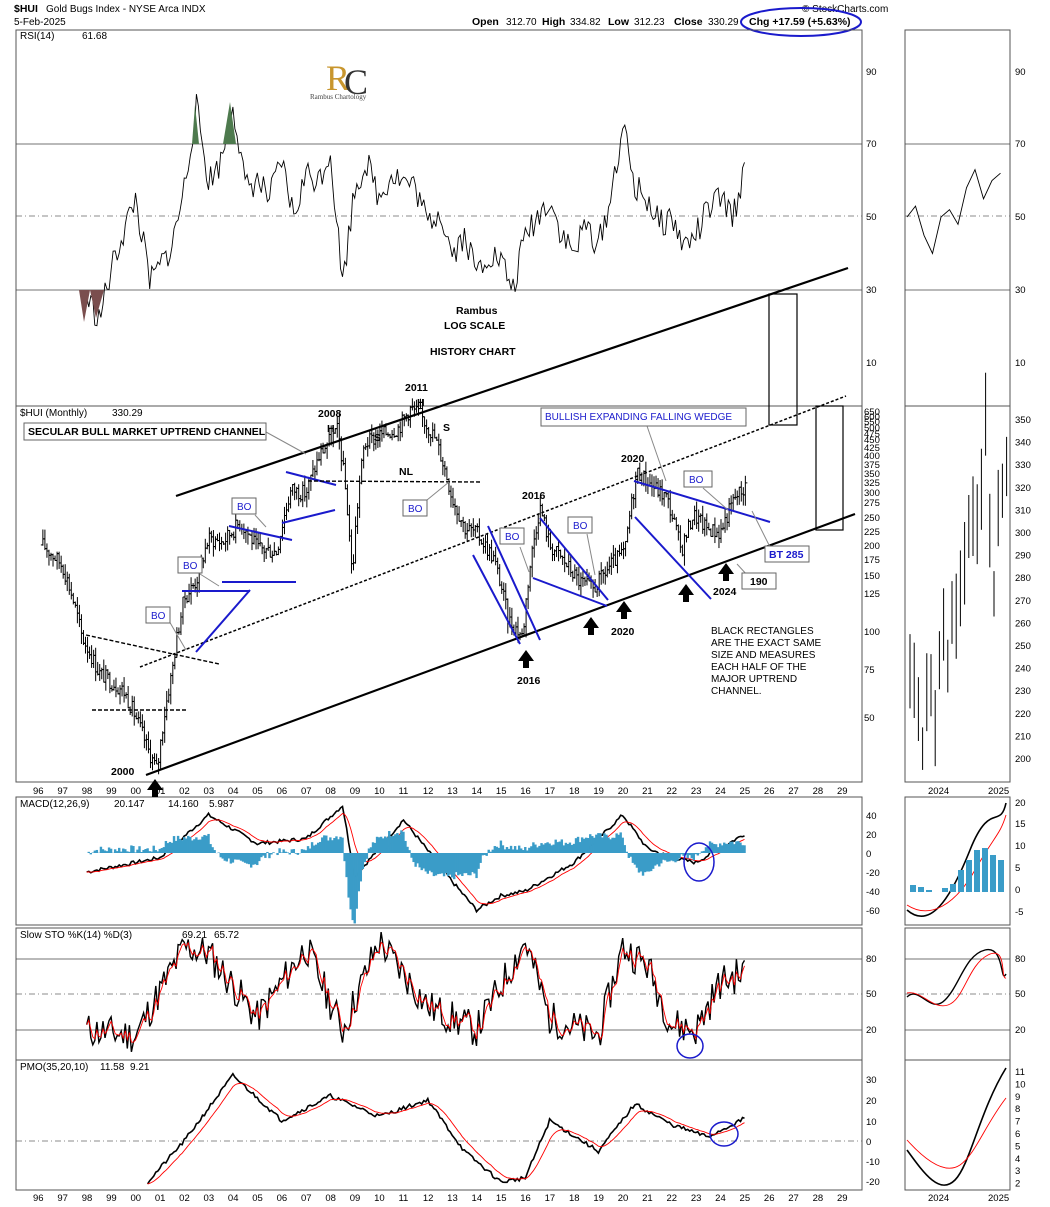  What do you see at coordinates (87, 791) in the screenshot?
I see `x-tick-year: 98` at bounding box center [87, 791].